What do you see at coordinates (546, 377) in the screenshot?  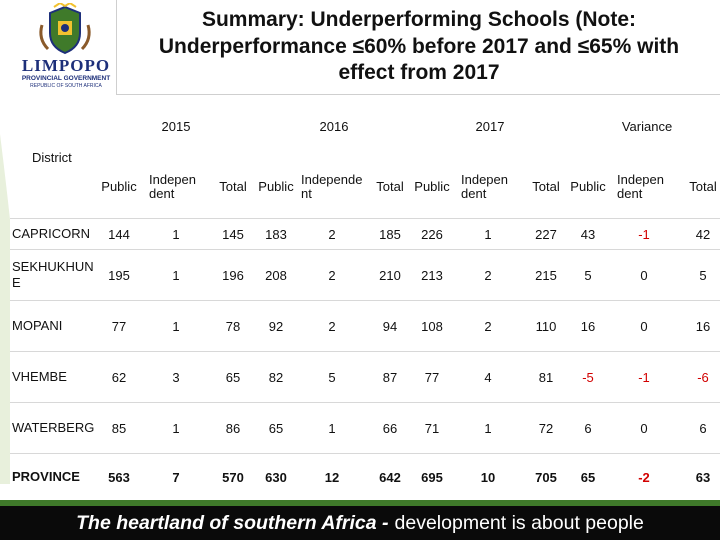 I see `value-cell: 81` at bounding box center [546, 377].